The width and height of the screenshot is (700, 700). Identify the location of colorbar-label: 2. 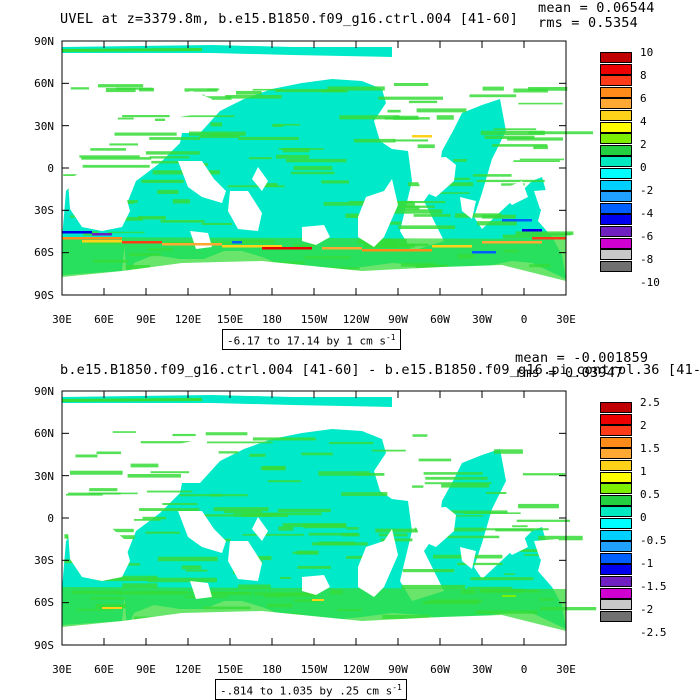
(643, 425).